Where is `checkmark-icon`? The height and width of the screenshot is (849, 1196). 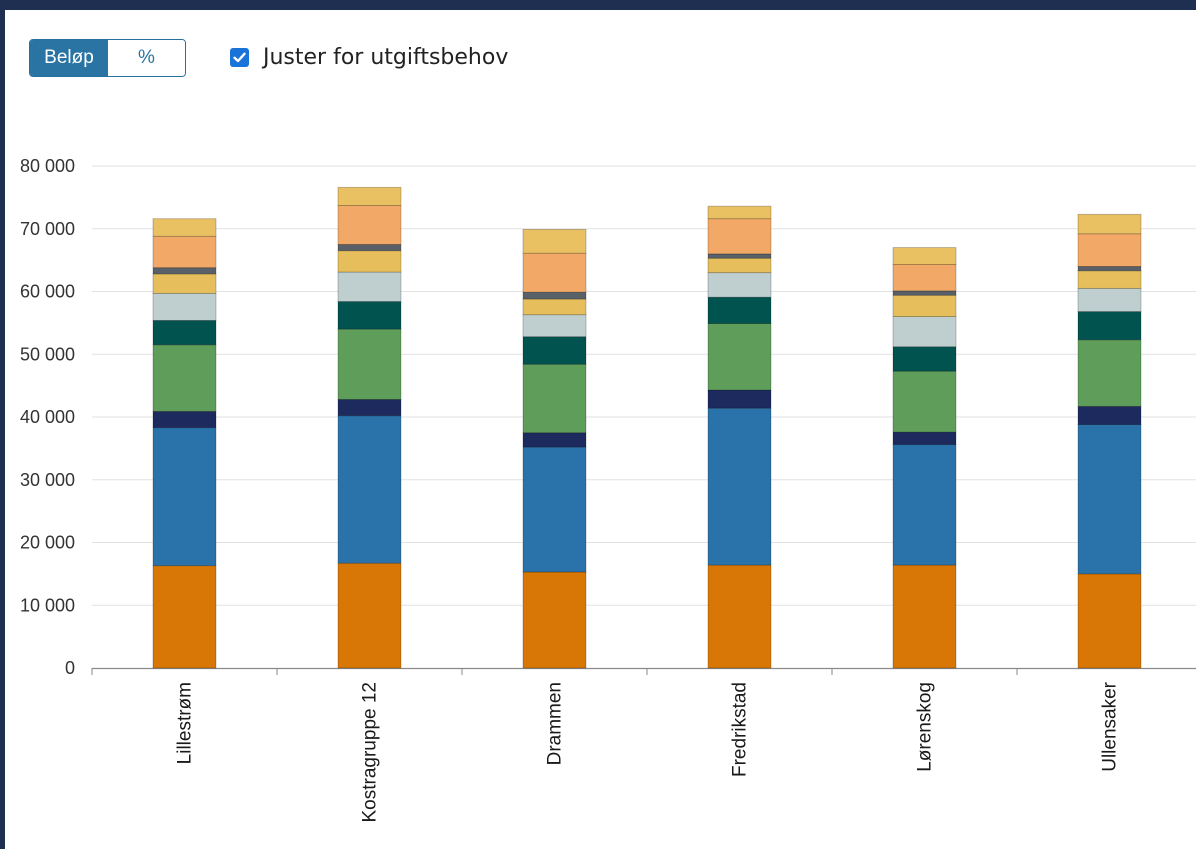 checkmark-icon is located at coordinates (239, 57).